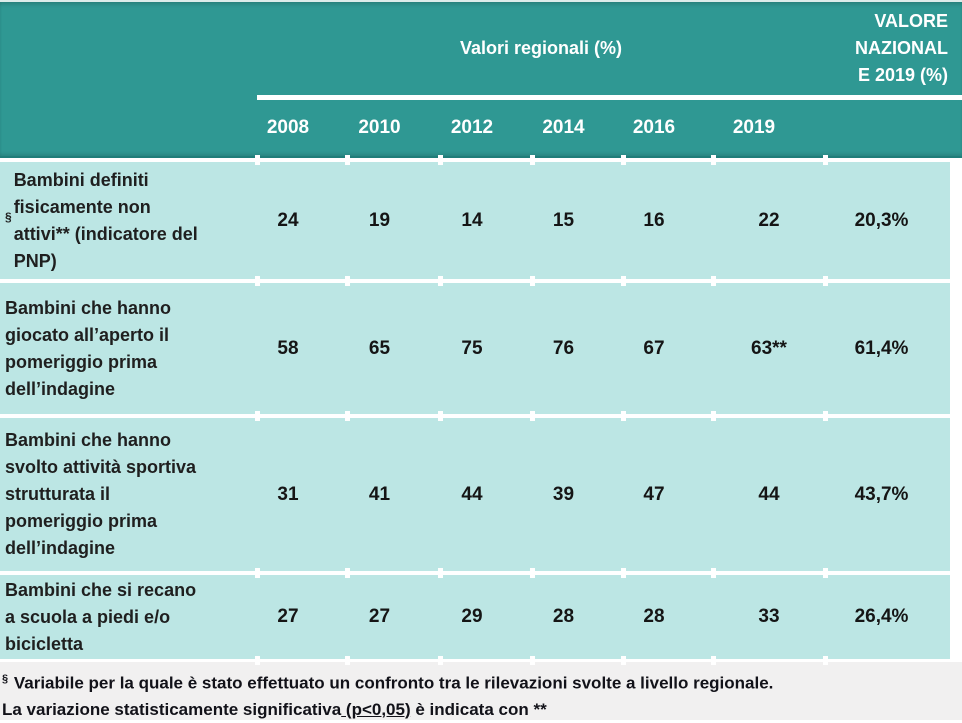 This screenshot has width=962, height=723. Describe the element at coordinates (901, 48) in the screenshot. I see `national-value-title: VALORE NAZIONAL E 2019 (%)` at that location.